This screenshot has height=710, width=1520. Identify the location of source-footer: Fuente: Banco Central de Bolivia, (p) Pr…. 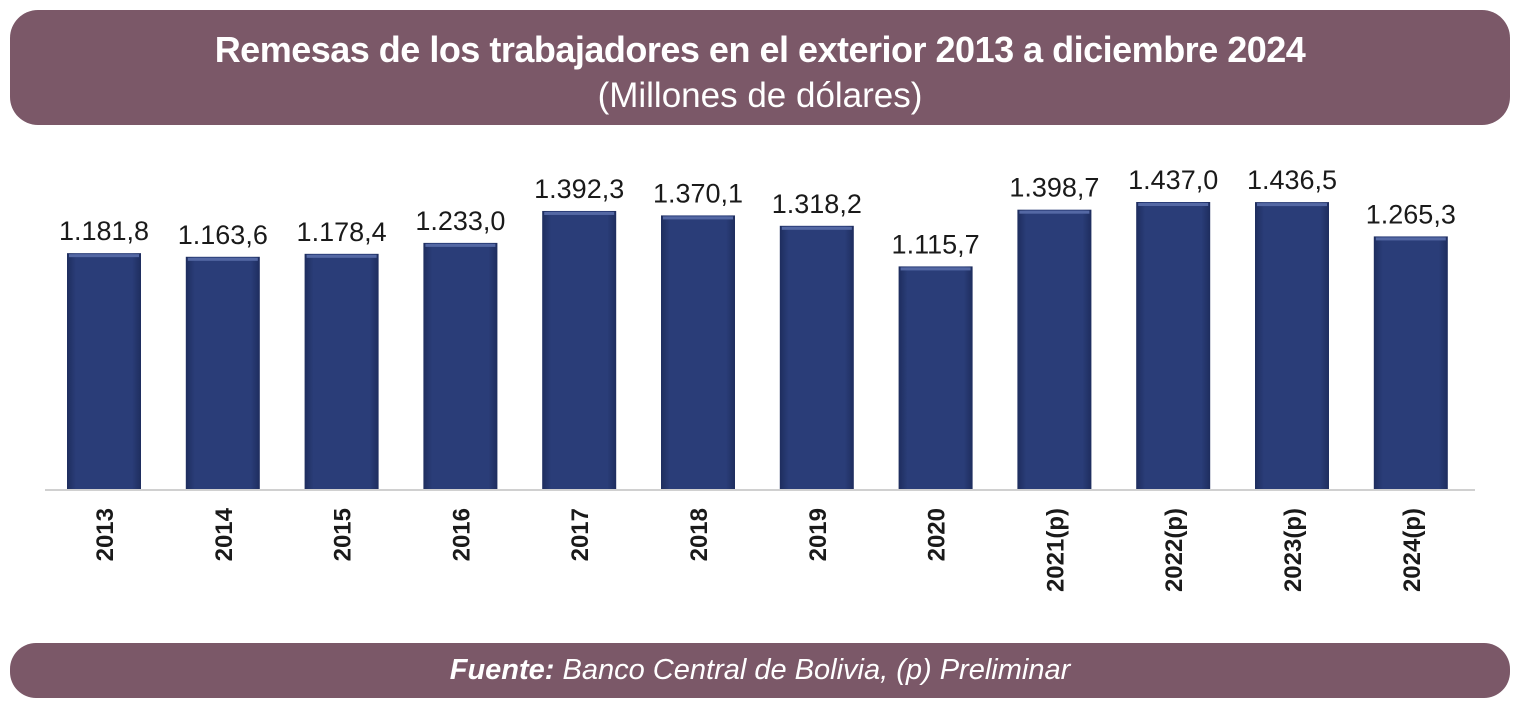
(760, 670).